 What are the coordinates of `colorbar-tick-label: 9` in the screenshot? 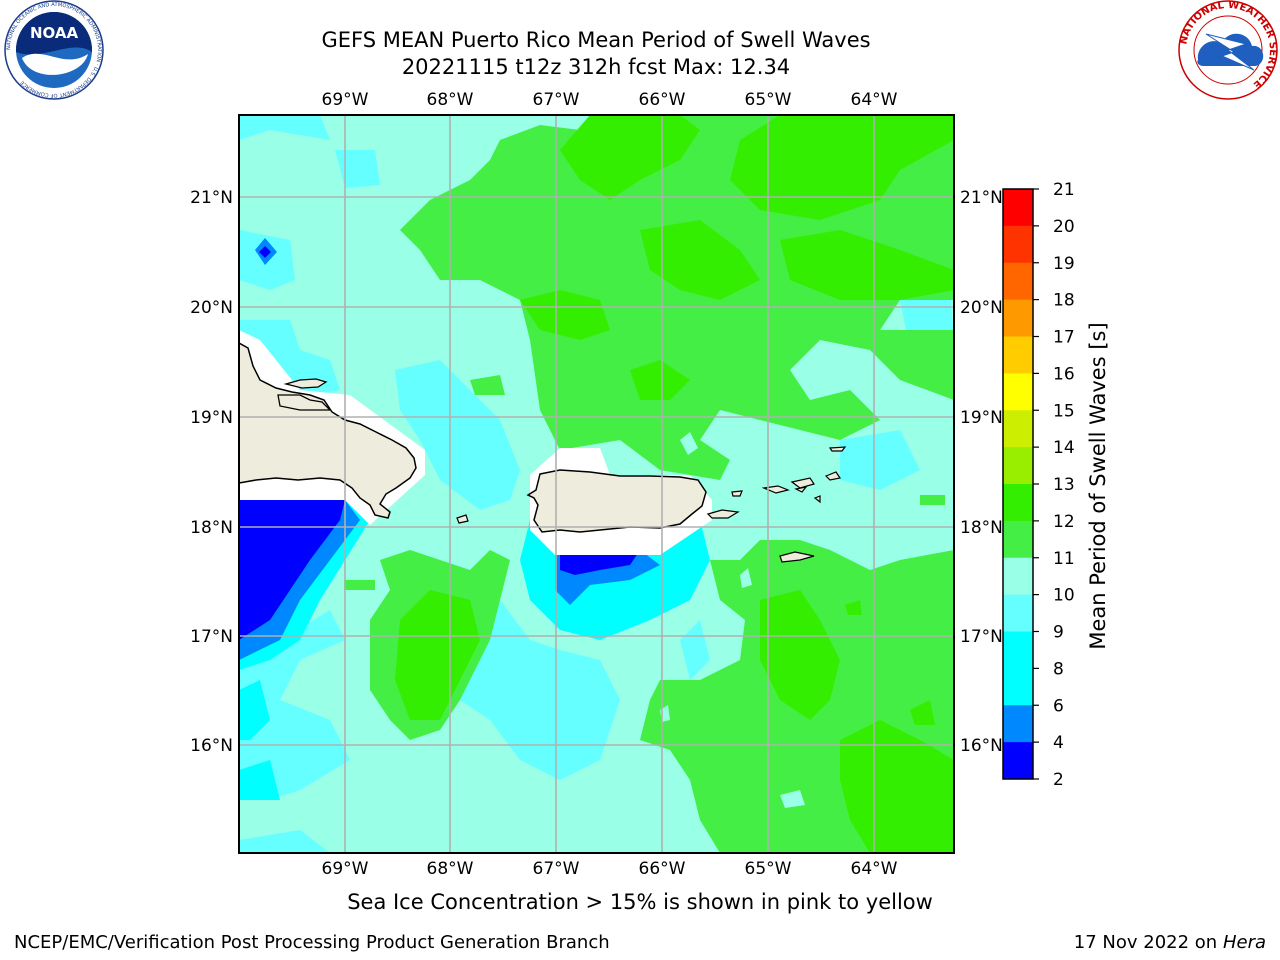 It's located at (1058, 633).